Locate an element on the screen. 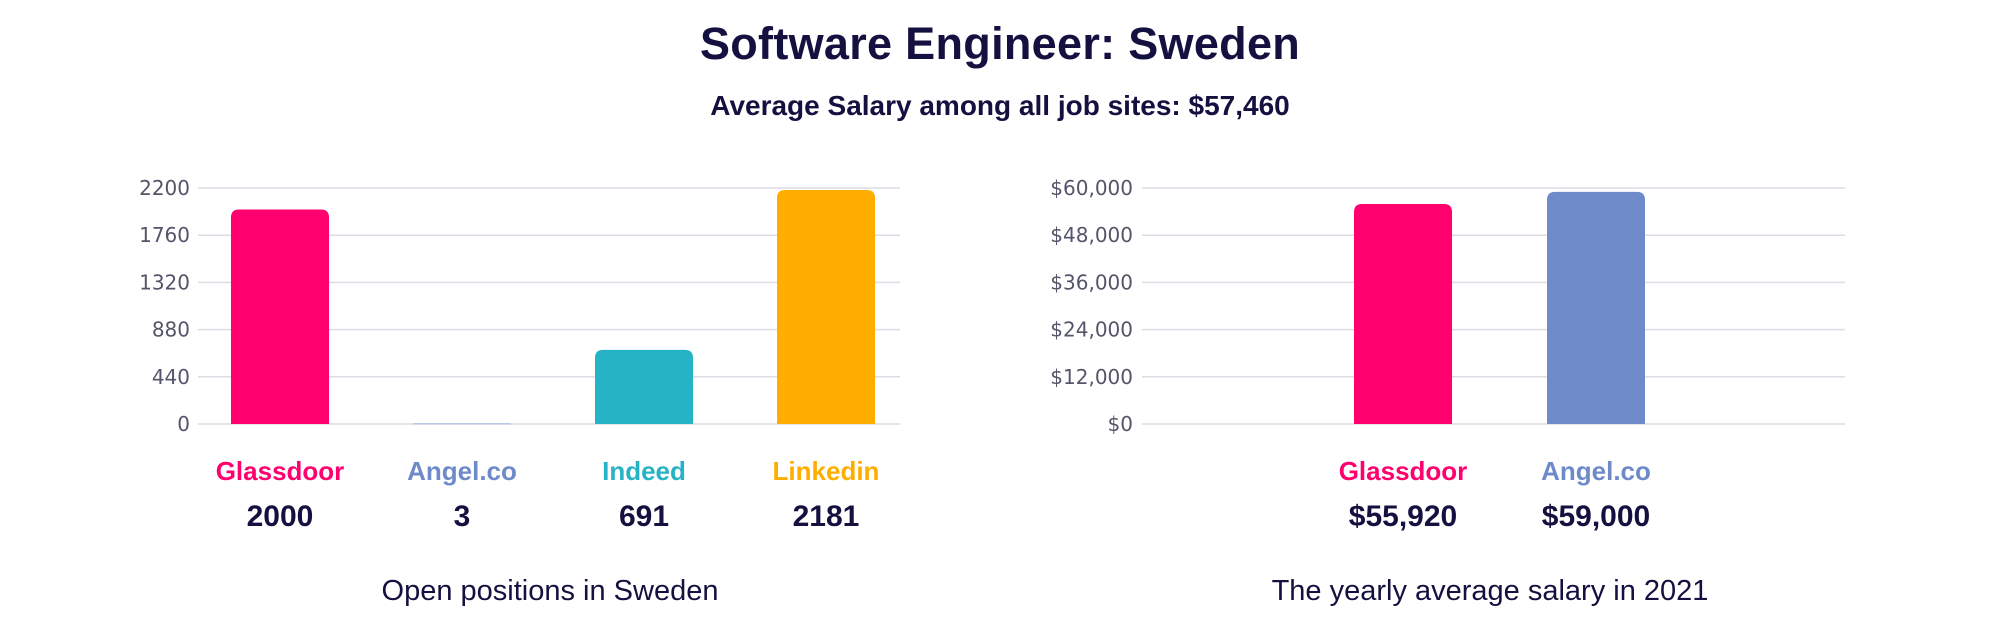 The image size is (2000, 627). y-tick-label: $12,000 is located at coordinates (1091, 377).